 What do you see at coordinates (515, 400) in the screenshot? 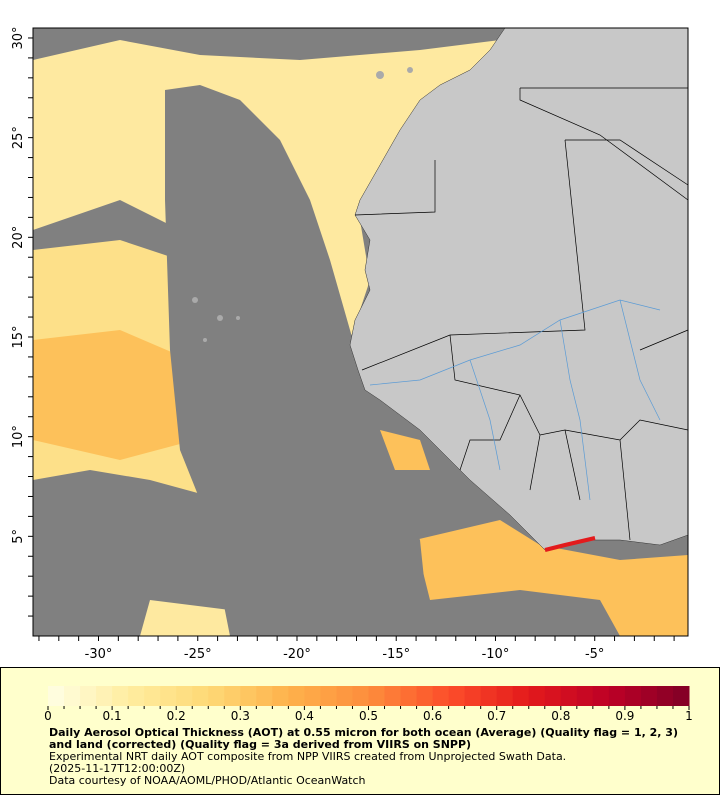
I see `rivers` at bounding box center [515, 400].